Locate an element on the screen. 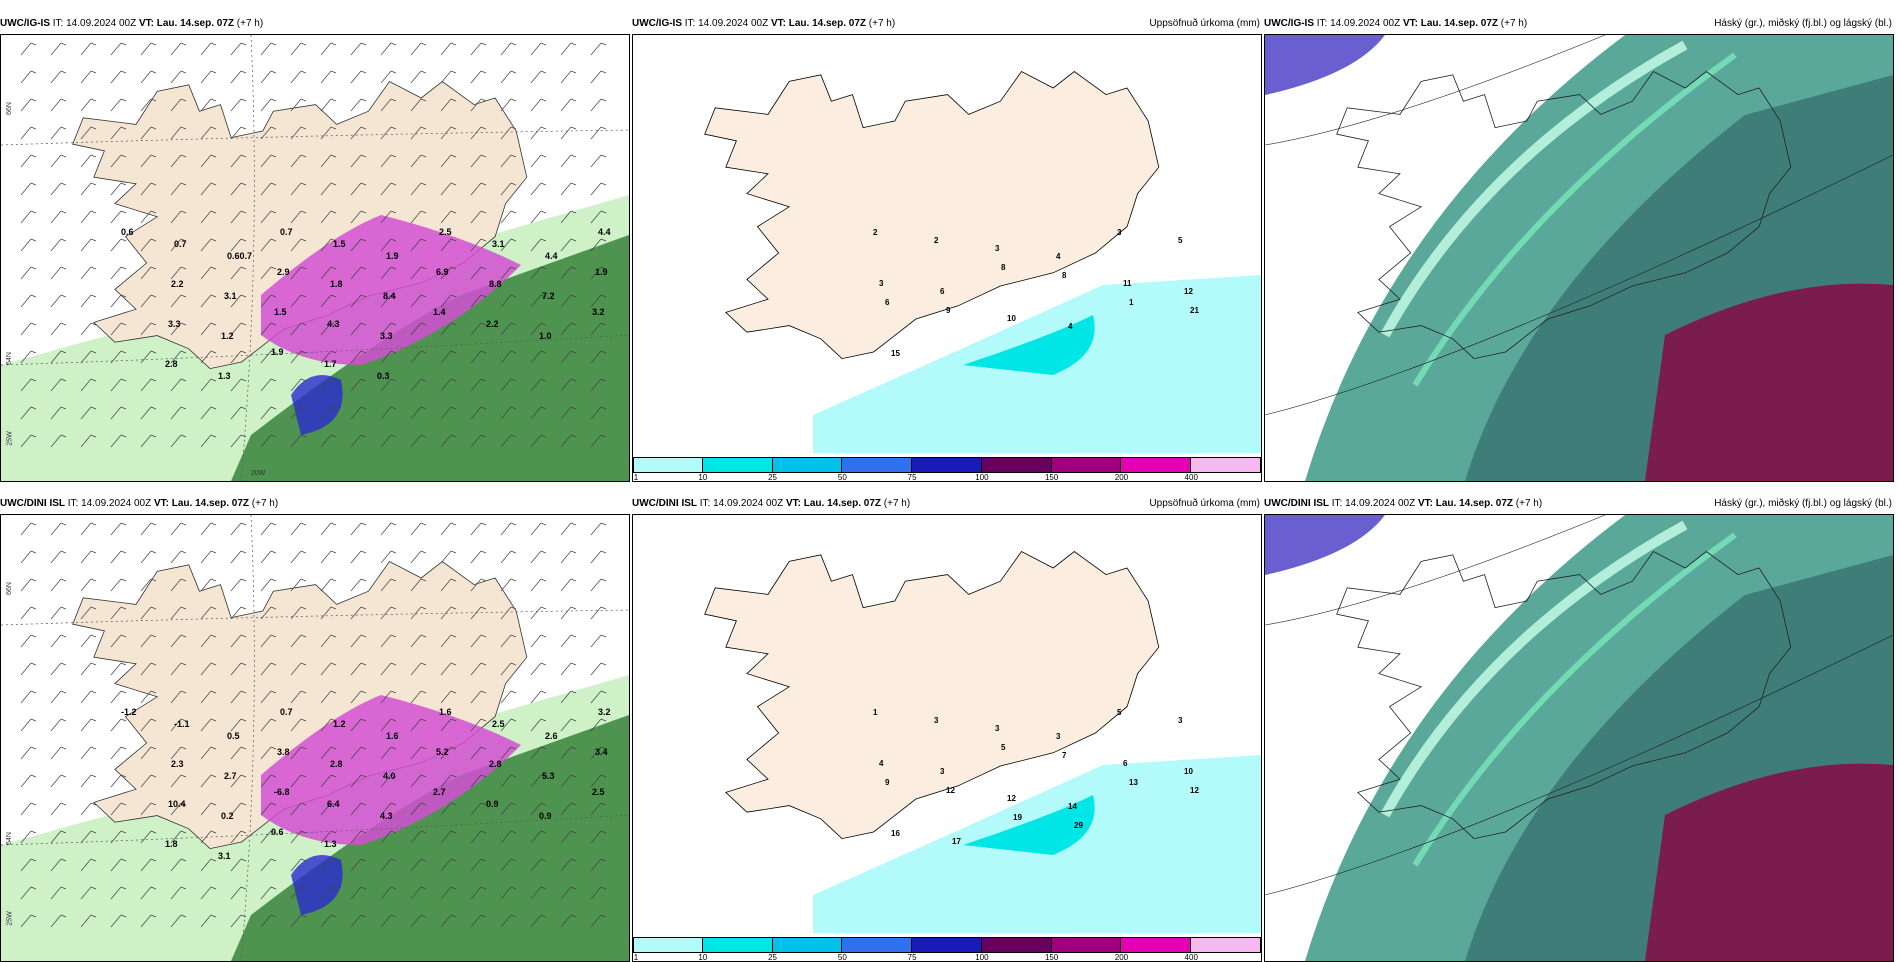  colorbar-label: 25 is located at coordinates (772, 477).